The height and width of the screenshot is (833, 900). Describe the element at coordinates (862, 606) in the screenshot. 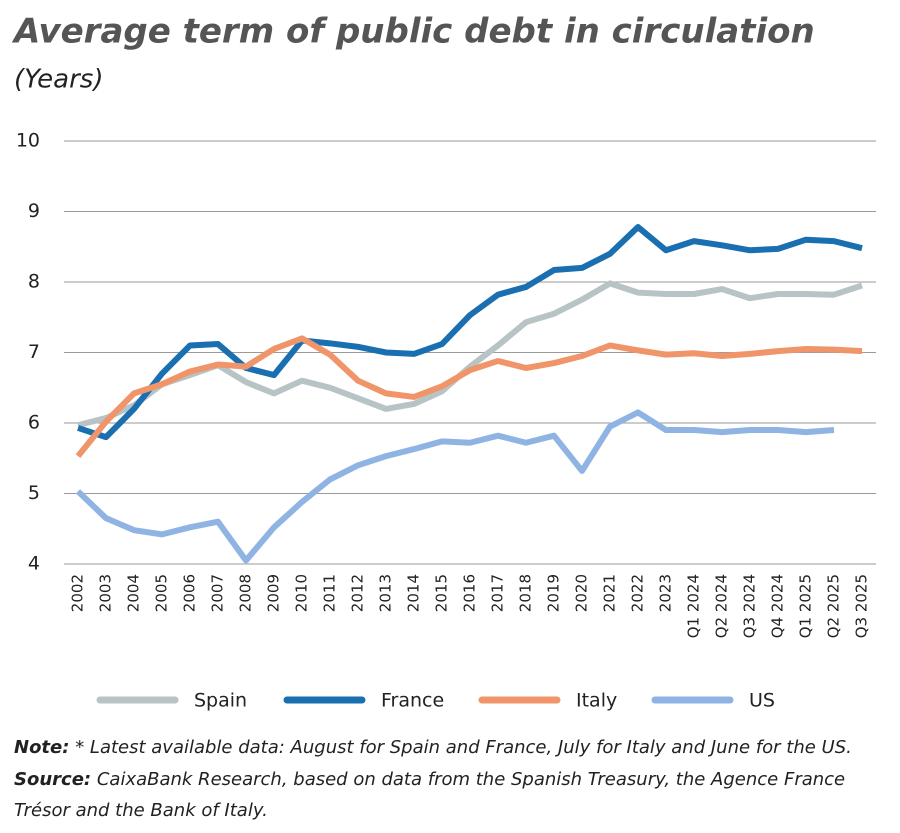

I see `x-tick-label: Q3 2025` at that location.